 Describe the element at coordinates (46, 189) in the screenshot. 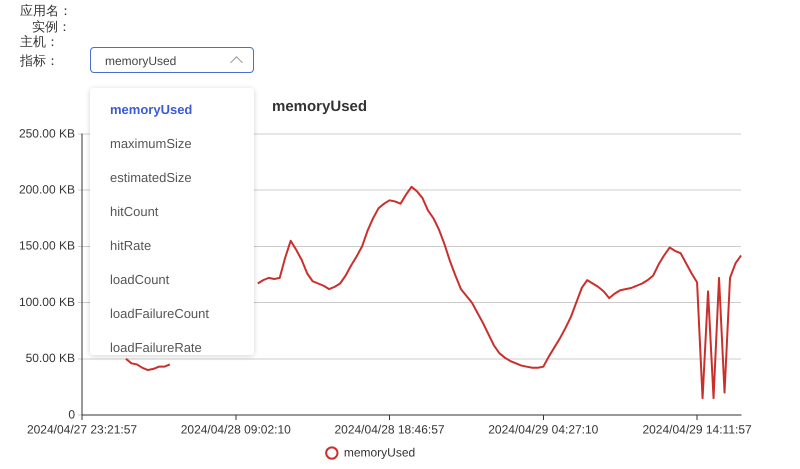

I see `y-tick-label: 200.00 KB` at that location.